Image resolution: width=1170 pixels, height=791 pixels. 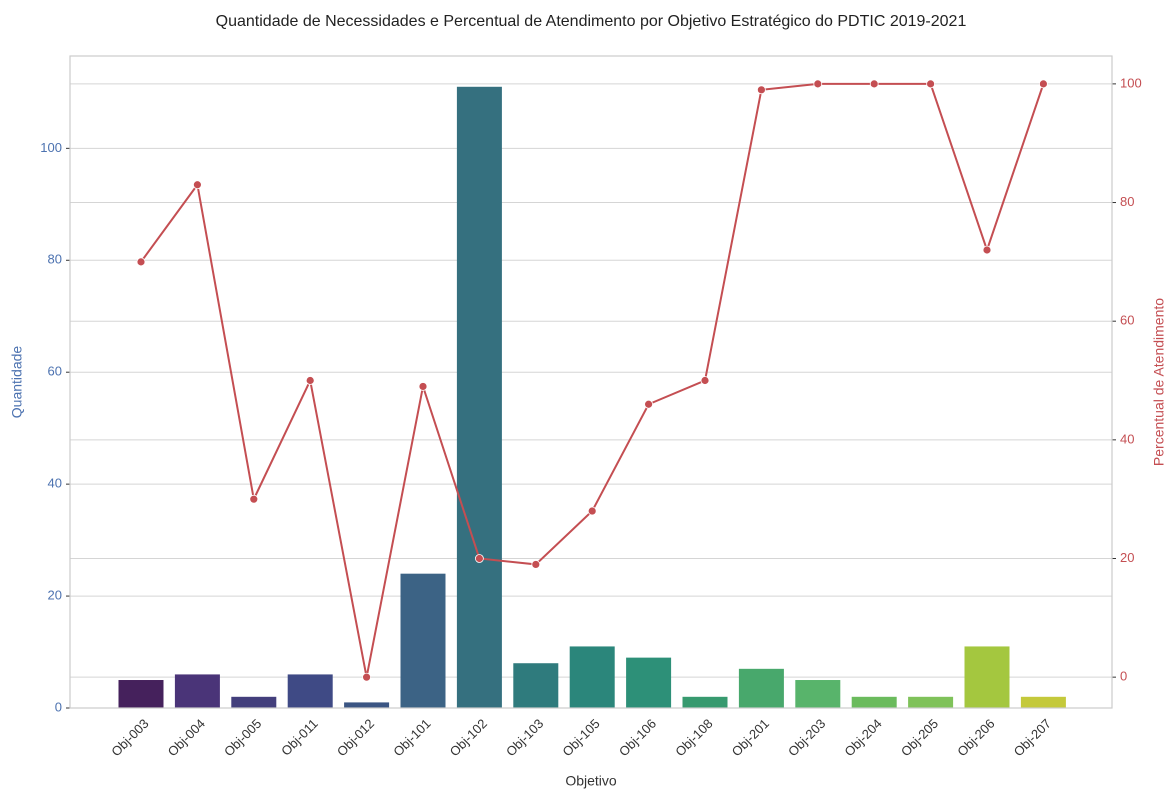 I want to click on y-tick-label: 20, so click(x=55, y=595).